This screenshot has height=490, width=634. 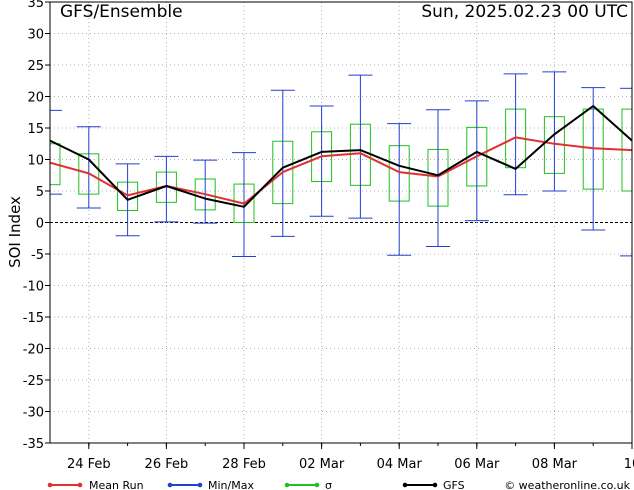 What do you see at coordinates (37, 255) in the screenshot?
I see `y-tick-label: -5` at bounding box center [37, 255].